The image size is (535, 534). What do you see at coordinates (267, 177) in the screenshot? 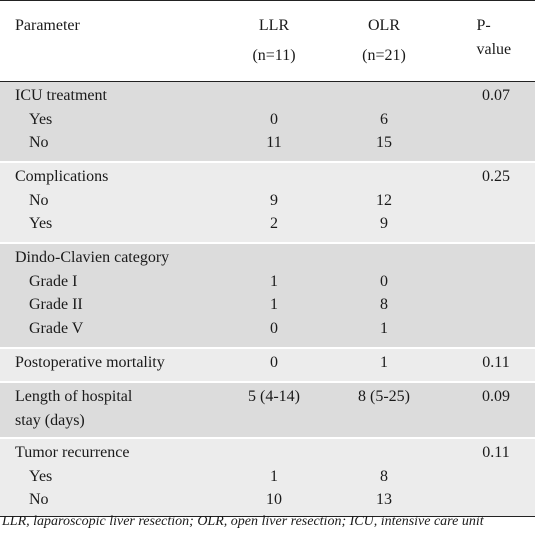
I see `table-row: Complications 0.25` at bounding box center [267, 177].